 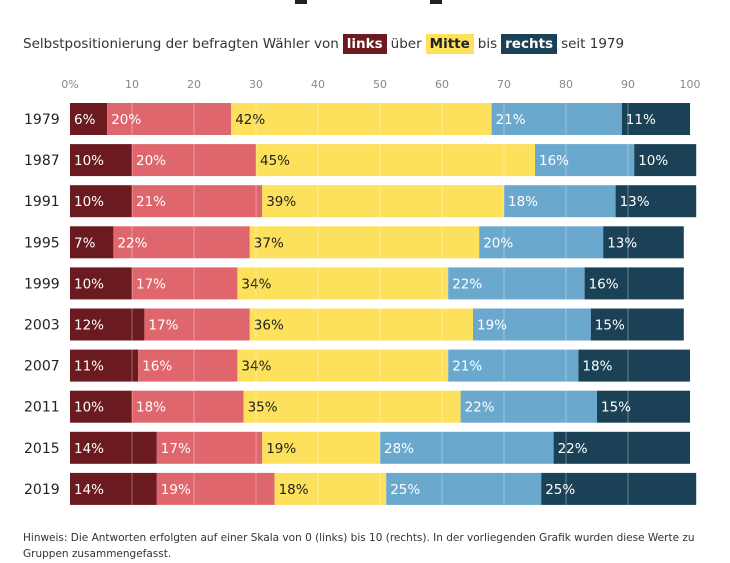 I want to click on x-tick-label: 100, so click(x=690, y=84).